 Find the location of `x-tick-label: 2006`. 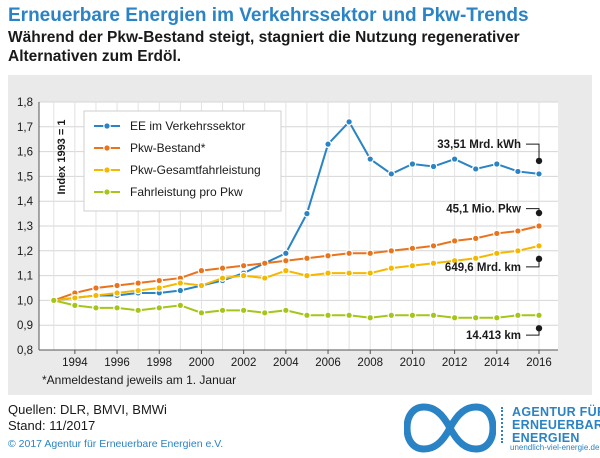

x-tick-label: 2006 is located at coordinates (328, 363).